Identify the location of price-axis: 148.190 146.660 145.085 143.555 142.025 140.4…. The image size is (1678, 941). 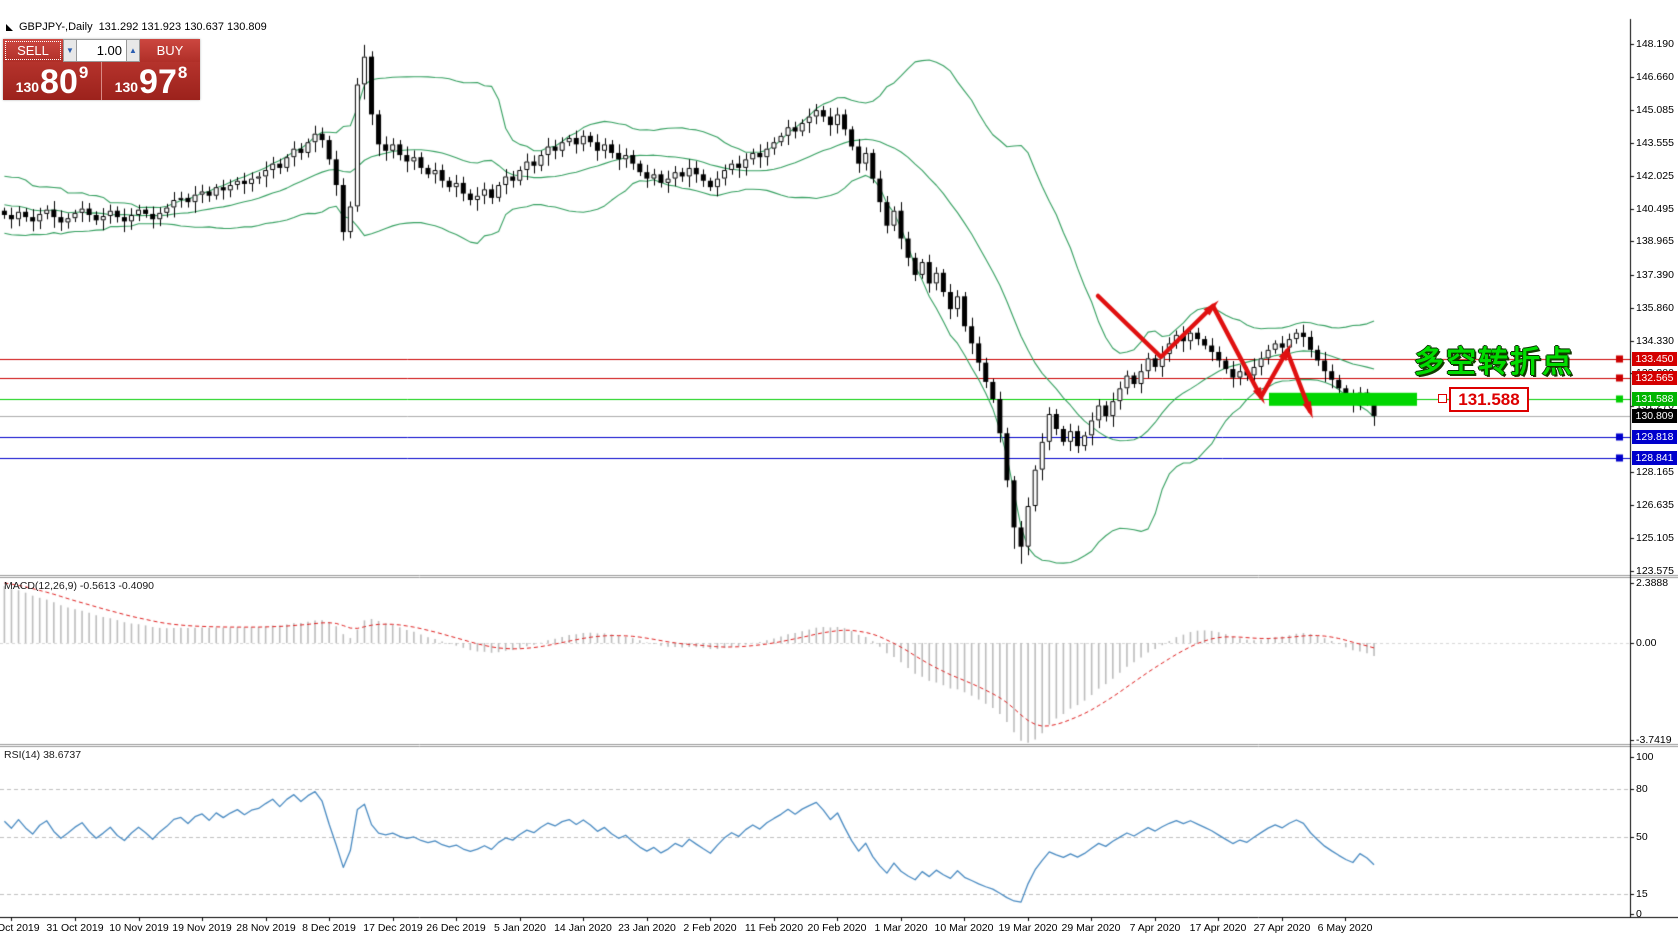
(1654, 470).